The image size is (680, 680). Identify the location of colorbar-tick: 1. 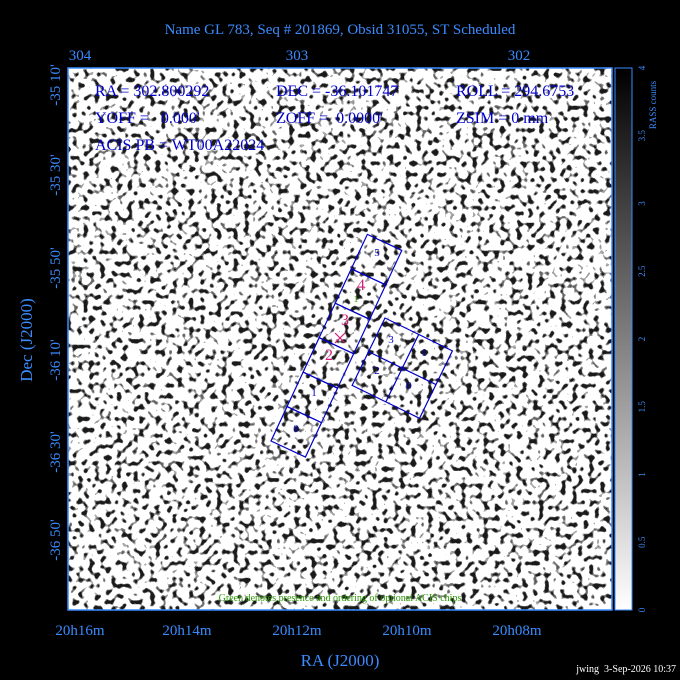
(642, 474).